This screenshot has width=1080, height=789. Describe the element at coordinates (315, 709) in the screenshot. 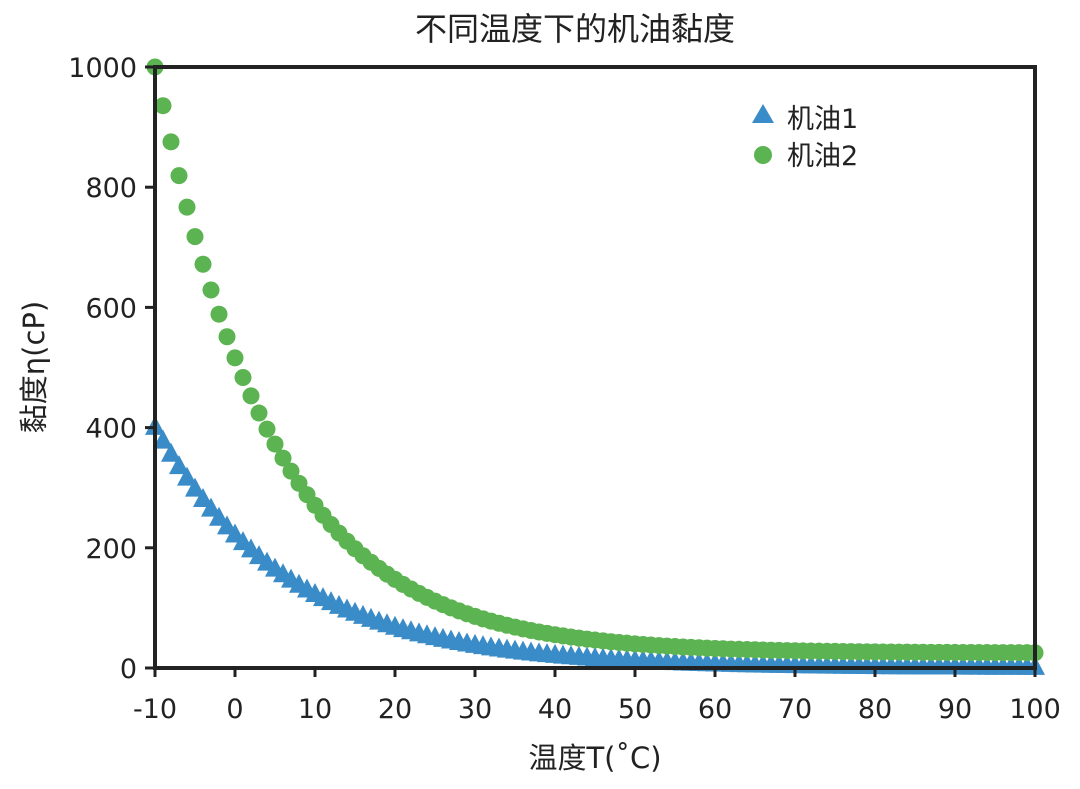

I see `x-tick-label: 10` at that location.